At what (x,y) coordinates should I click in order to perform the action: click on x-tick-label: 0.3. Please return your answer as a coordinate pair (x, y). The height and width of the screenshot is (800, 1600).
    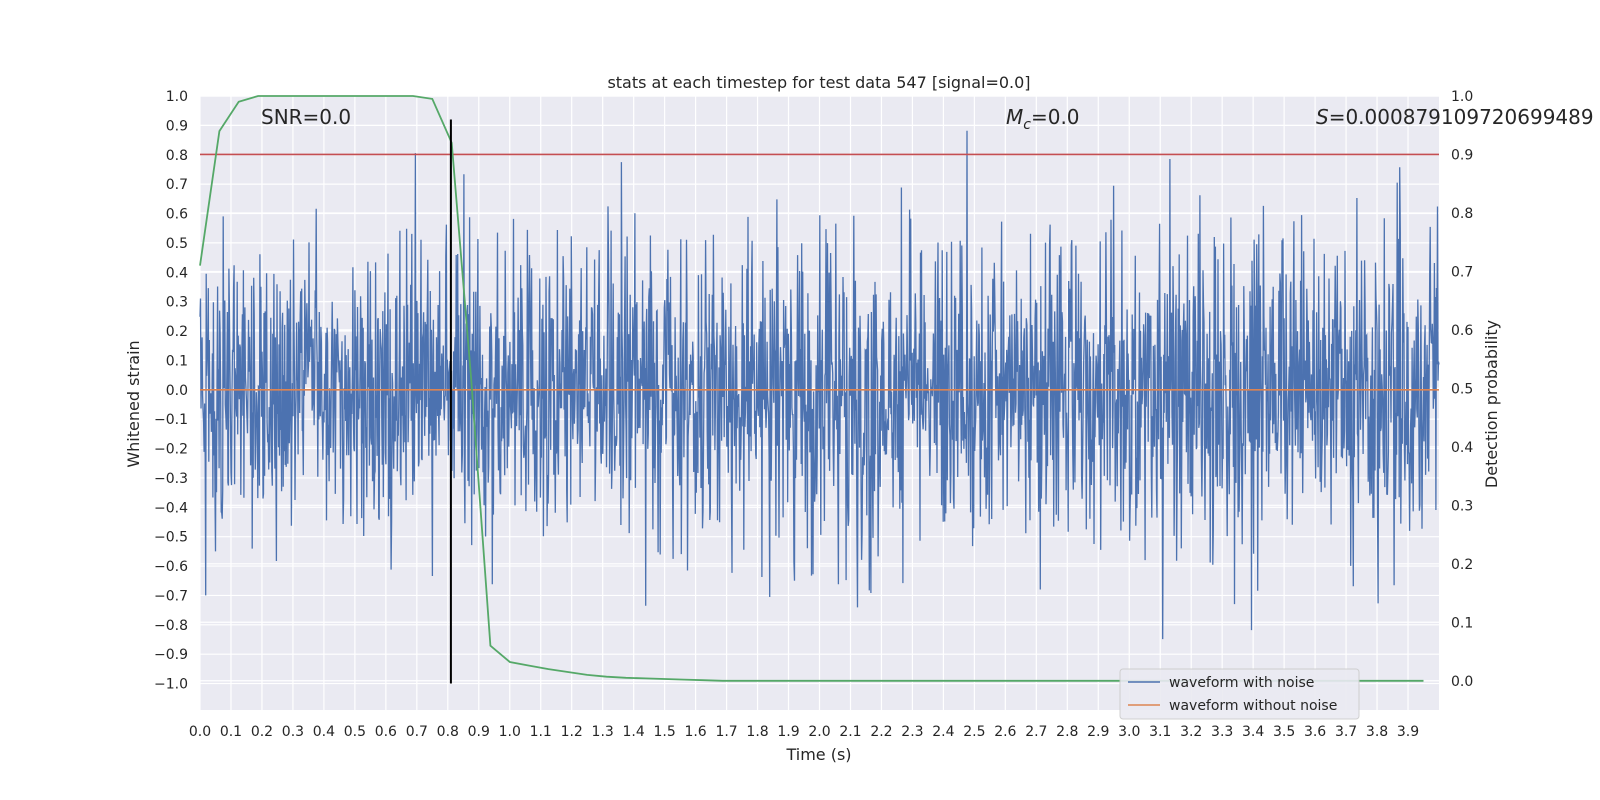
    Looking at the image, I should click on (293, 732).